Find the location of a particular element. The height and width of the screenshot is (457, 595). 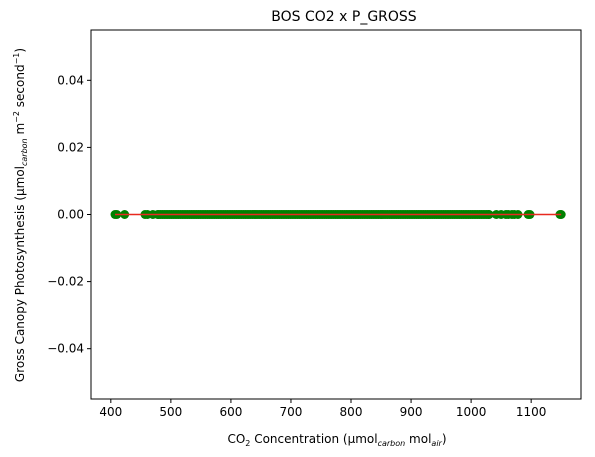

x-label-carbon-sub: carbon is located at coordinates (392, 443).